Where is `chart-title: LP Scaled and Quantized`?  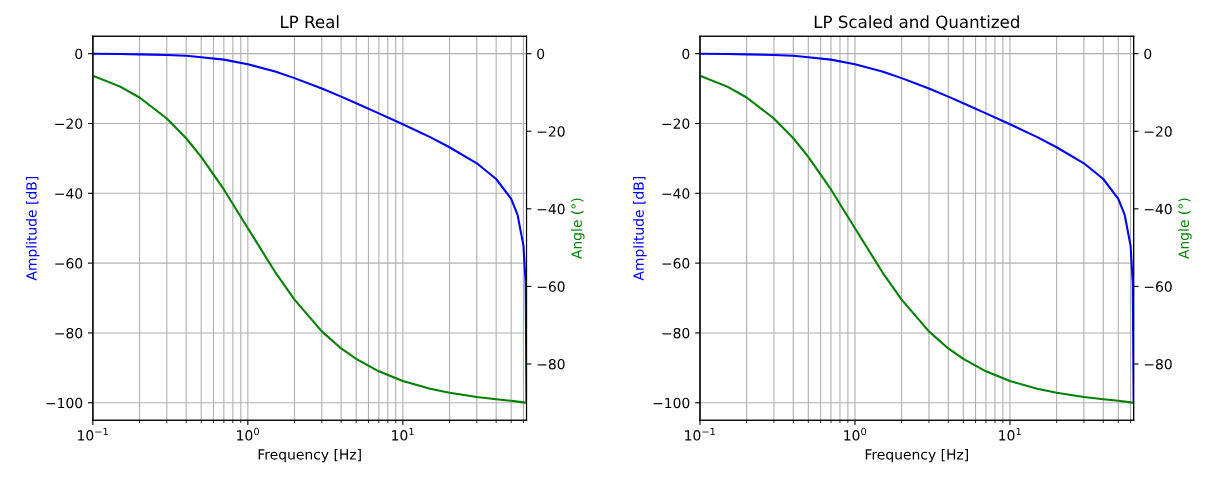
chart-title: LP Scaled and Quantized is located at coordinates (916, 23).